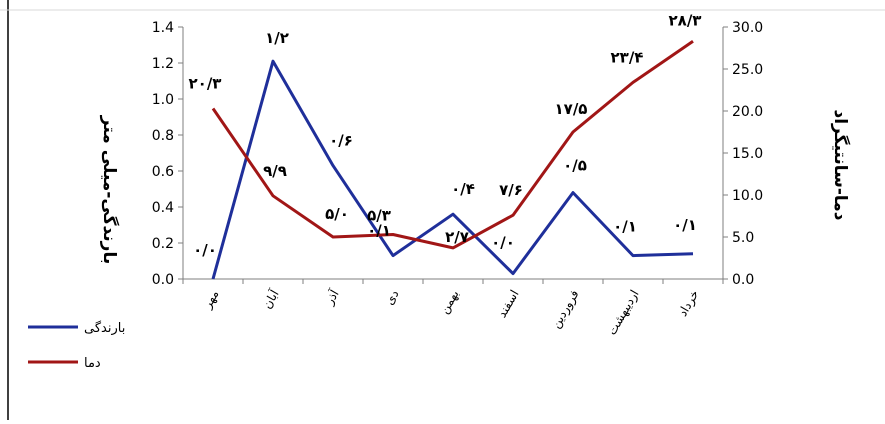 Image resolution: width=885 pixels, height=424 pixels. Describe the element at coordinates (270, 298) in the screenshot. I see `category-label: آبان` at that location.